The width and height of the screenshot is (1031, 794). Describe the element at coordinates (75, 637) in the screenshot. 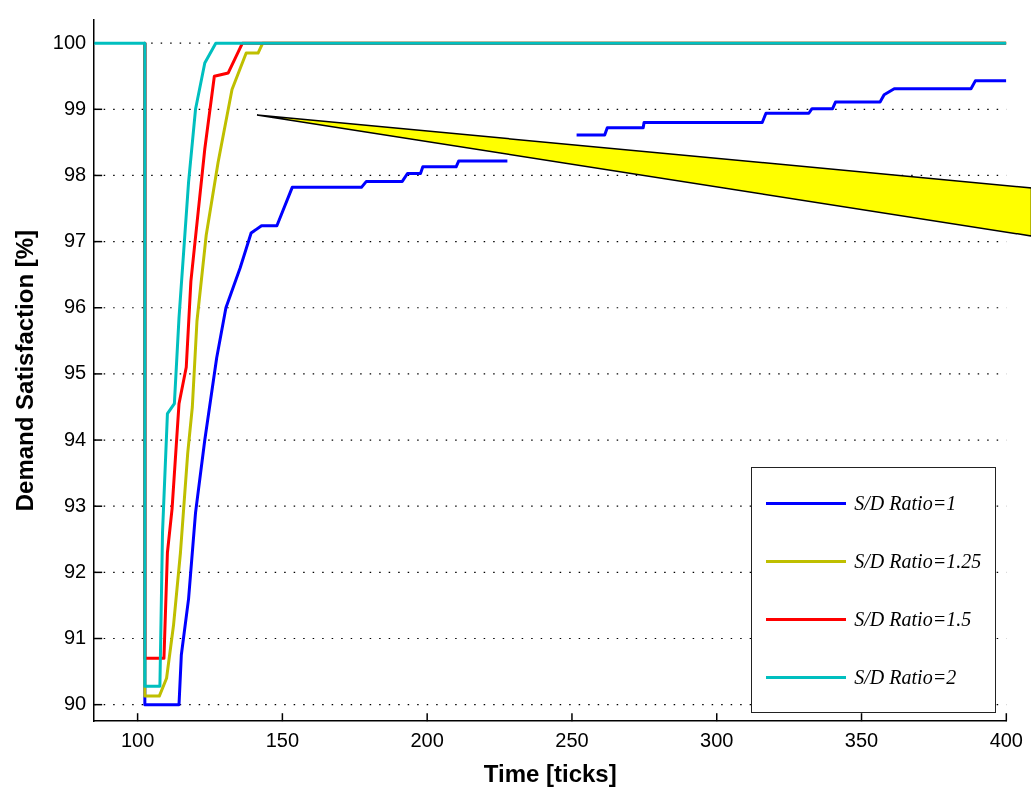

I see `y-tick-label: 91` at that location.